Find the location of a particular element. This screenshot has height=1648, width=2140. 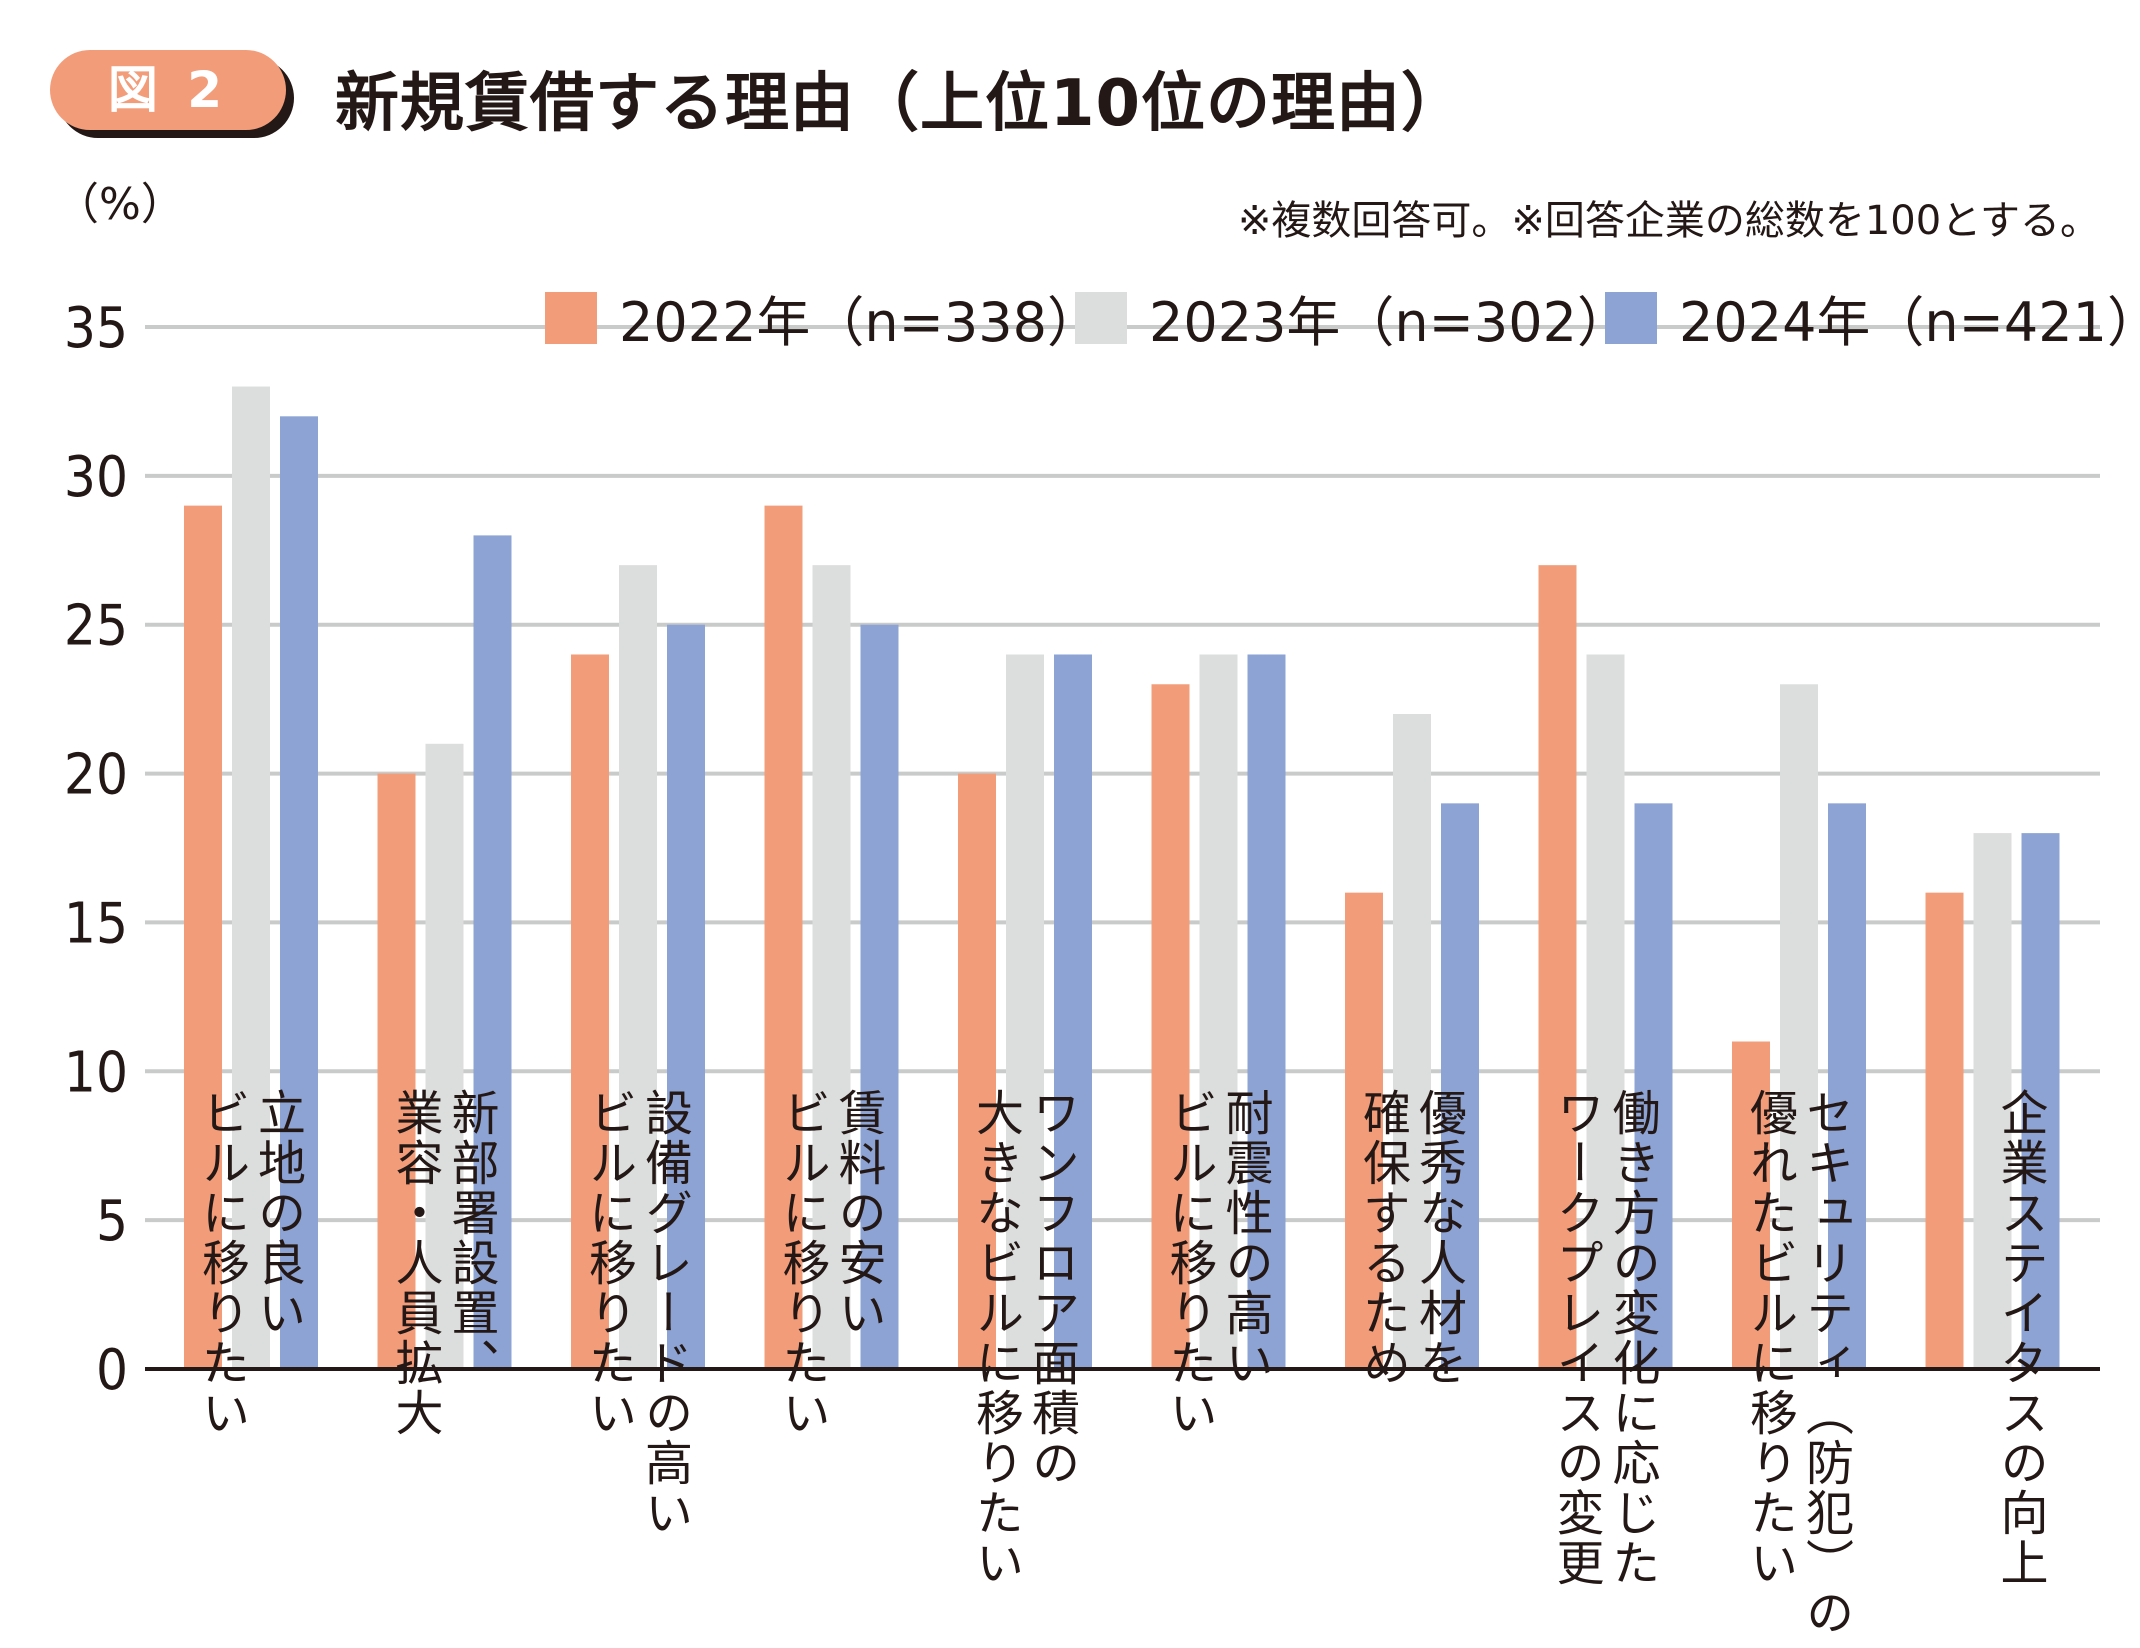

y-tick-label: 30 is located at coordinates (96, 477).